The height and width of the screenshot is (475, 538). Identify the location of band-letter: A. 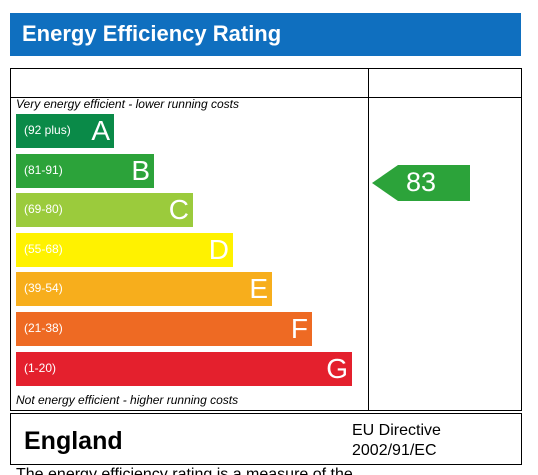
(100, 130).